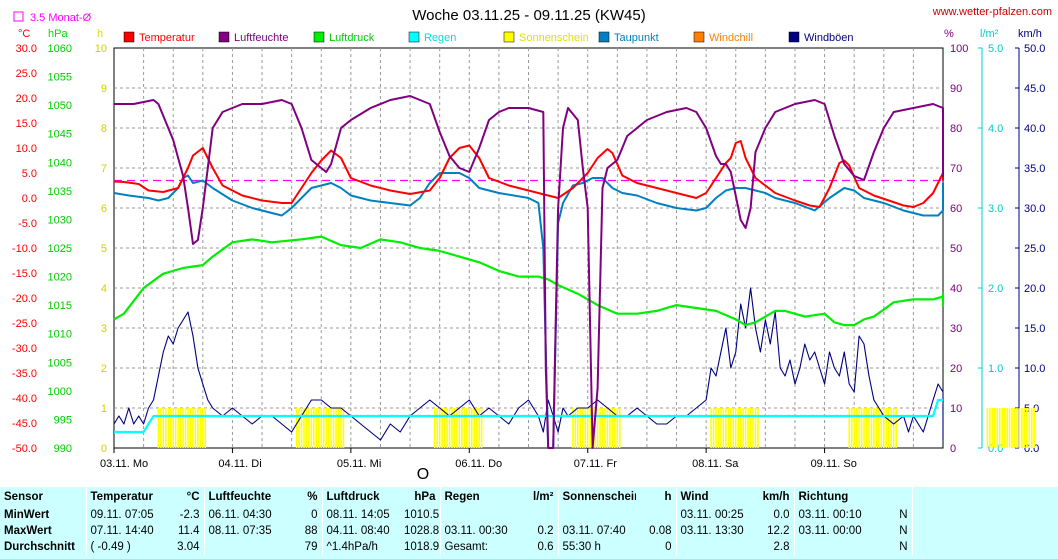 The width and height of the screenshot is (1058, 559). Describe the element at coordinates (422, 547) in the screenshot. I see `stats-cell: 1018.9` at that location.